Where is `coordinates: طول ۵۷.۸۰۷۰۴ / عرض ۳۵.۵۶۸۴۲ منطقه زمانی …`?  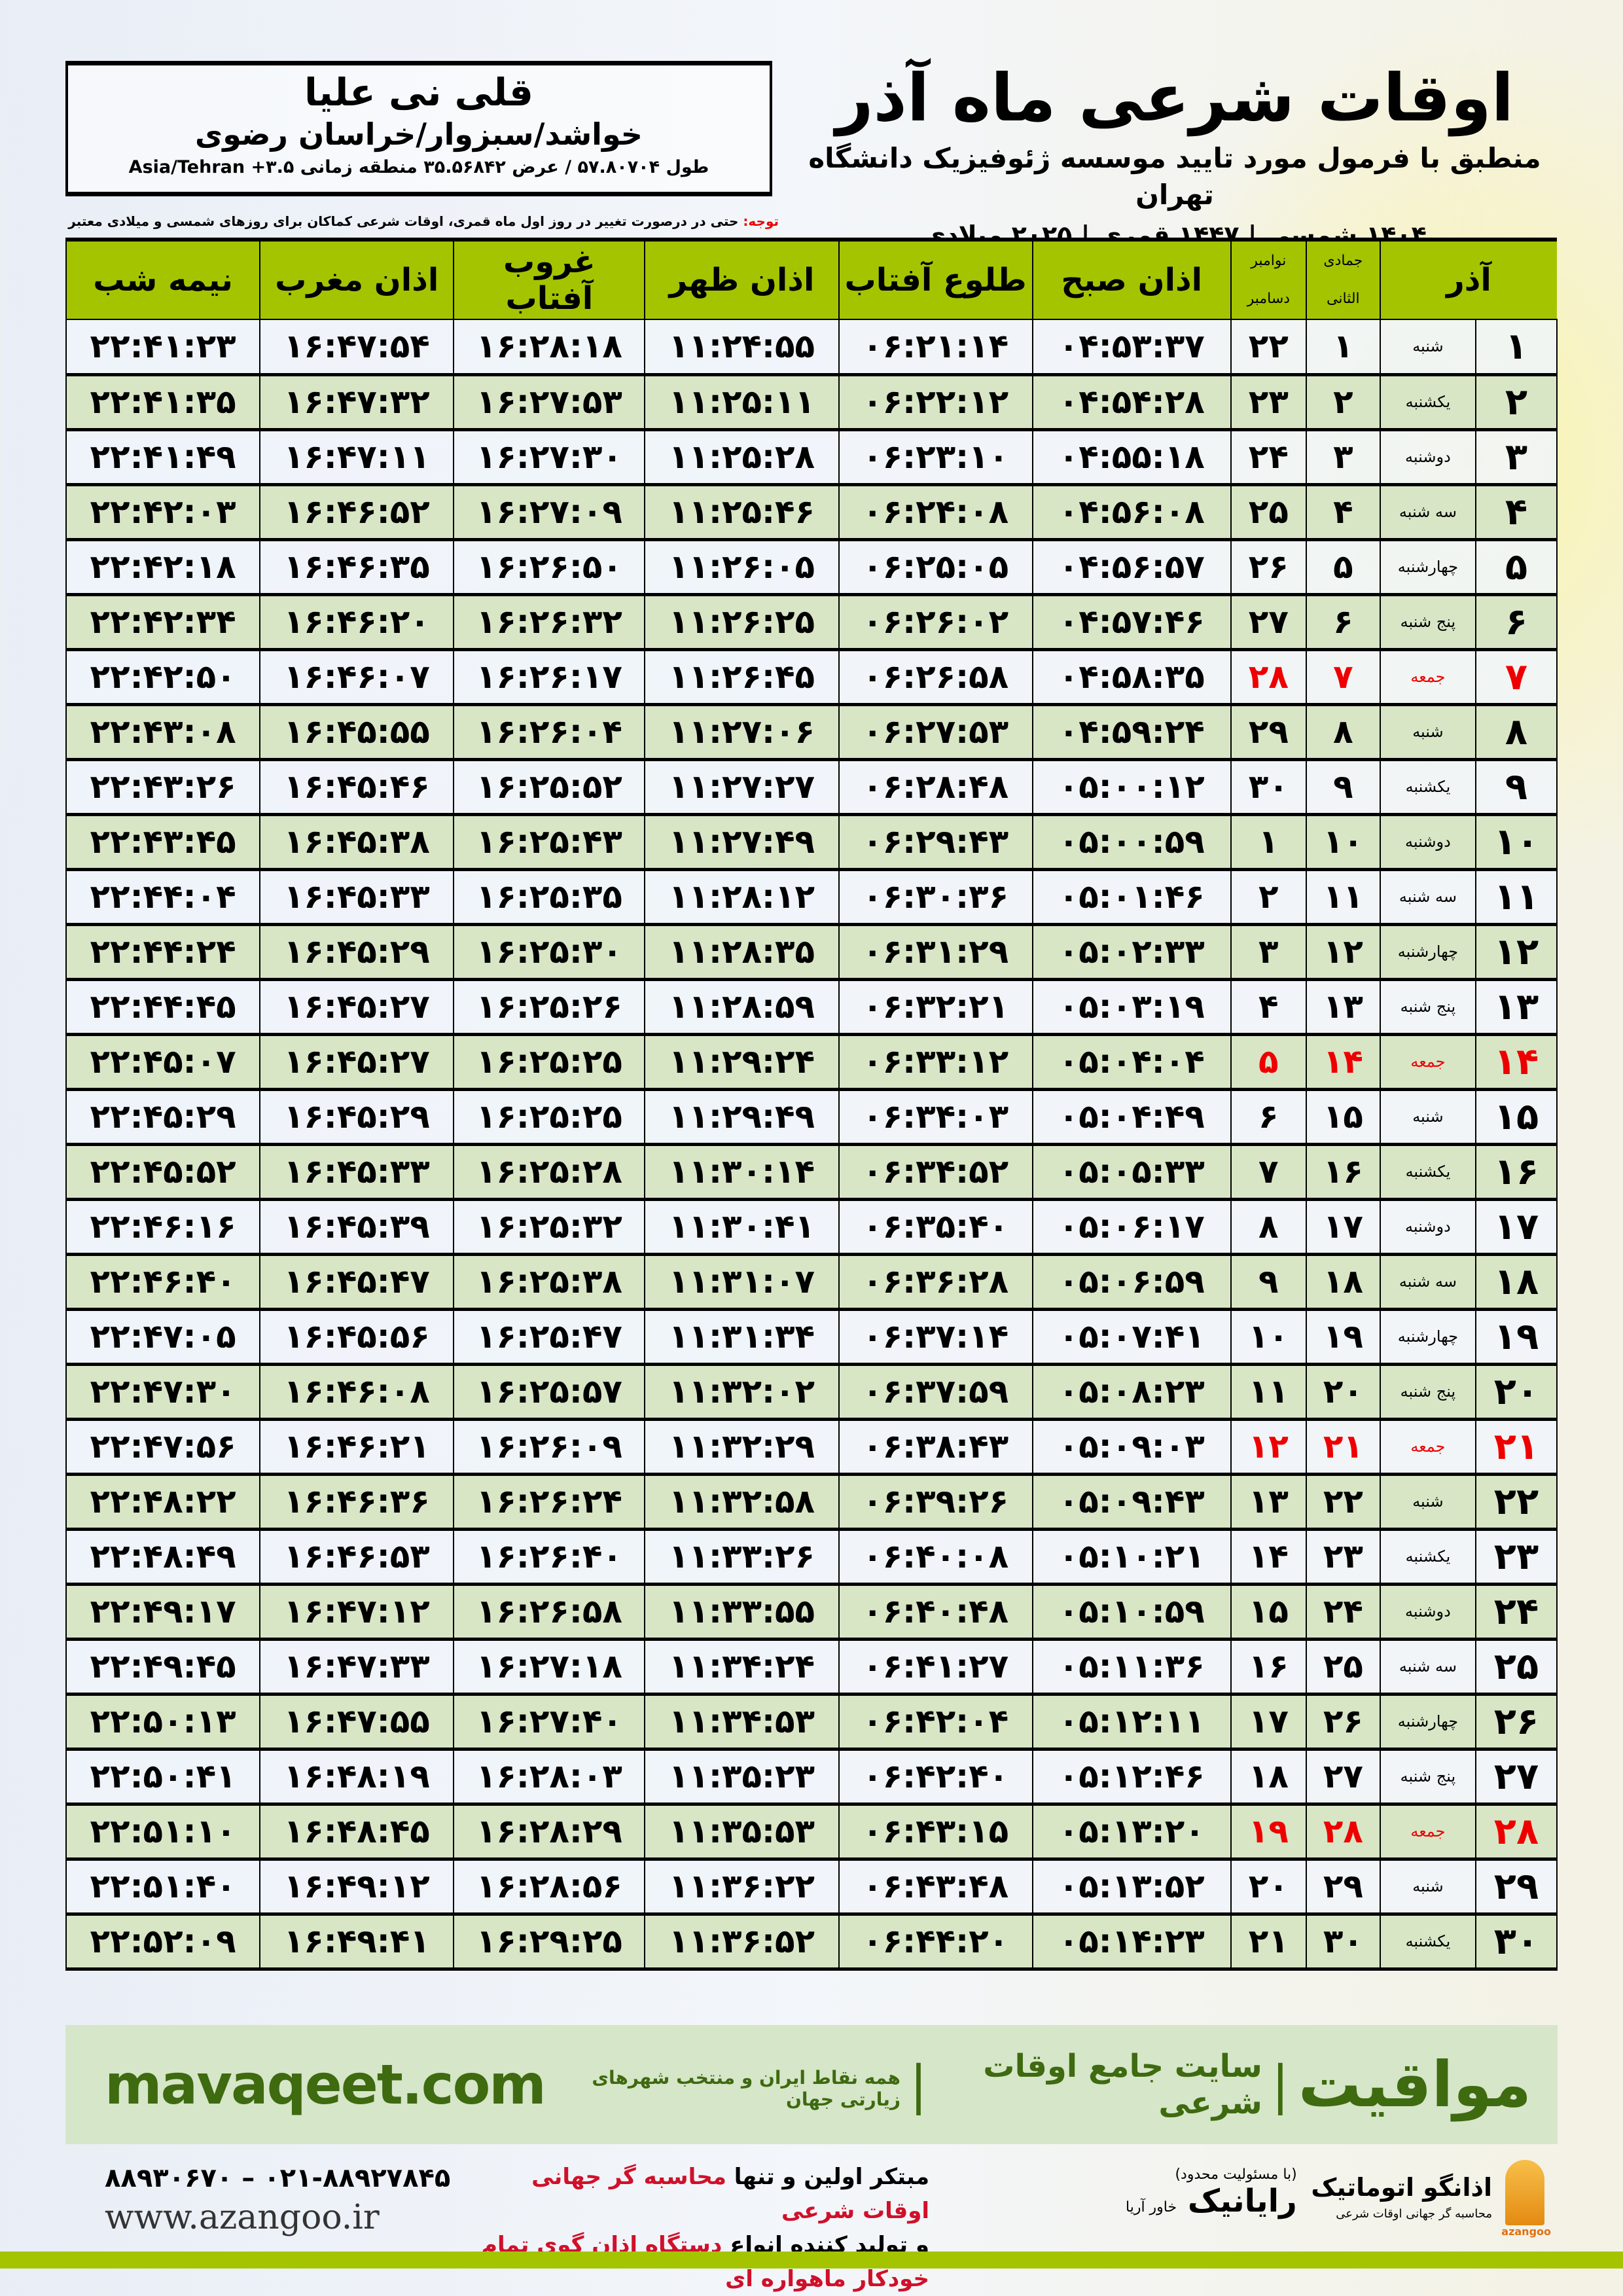
coordinates: طول ۵۷.۸۰۷۰۴ / عرض ۳۵.۵۶۸۴۲ منطقه زمانی … is located at coordinates (418, 167).